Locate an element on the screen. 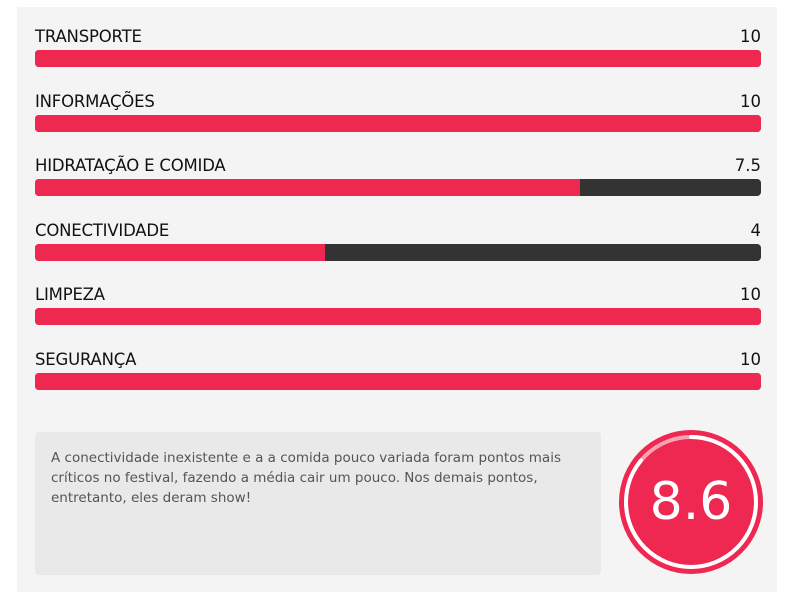 The width and height of the screenshot is (799, 595). rating-row-limpeza: LIMPEZA 10 is located at coordinates (398, 315).